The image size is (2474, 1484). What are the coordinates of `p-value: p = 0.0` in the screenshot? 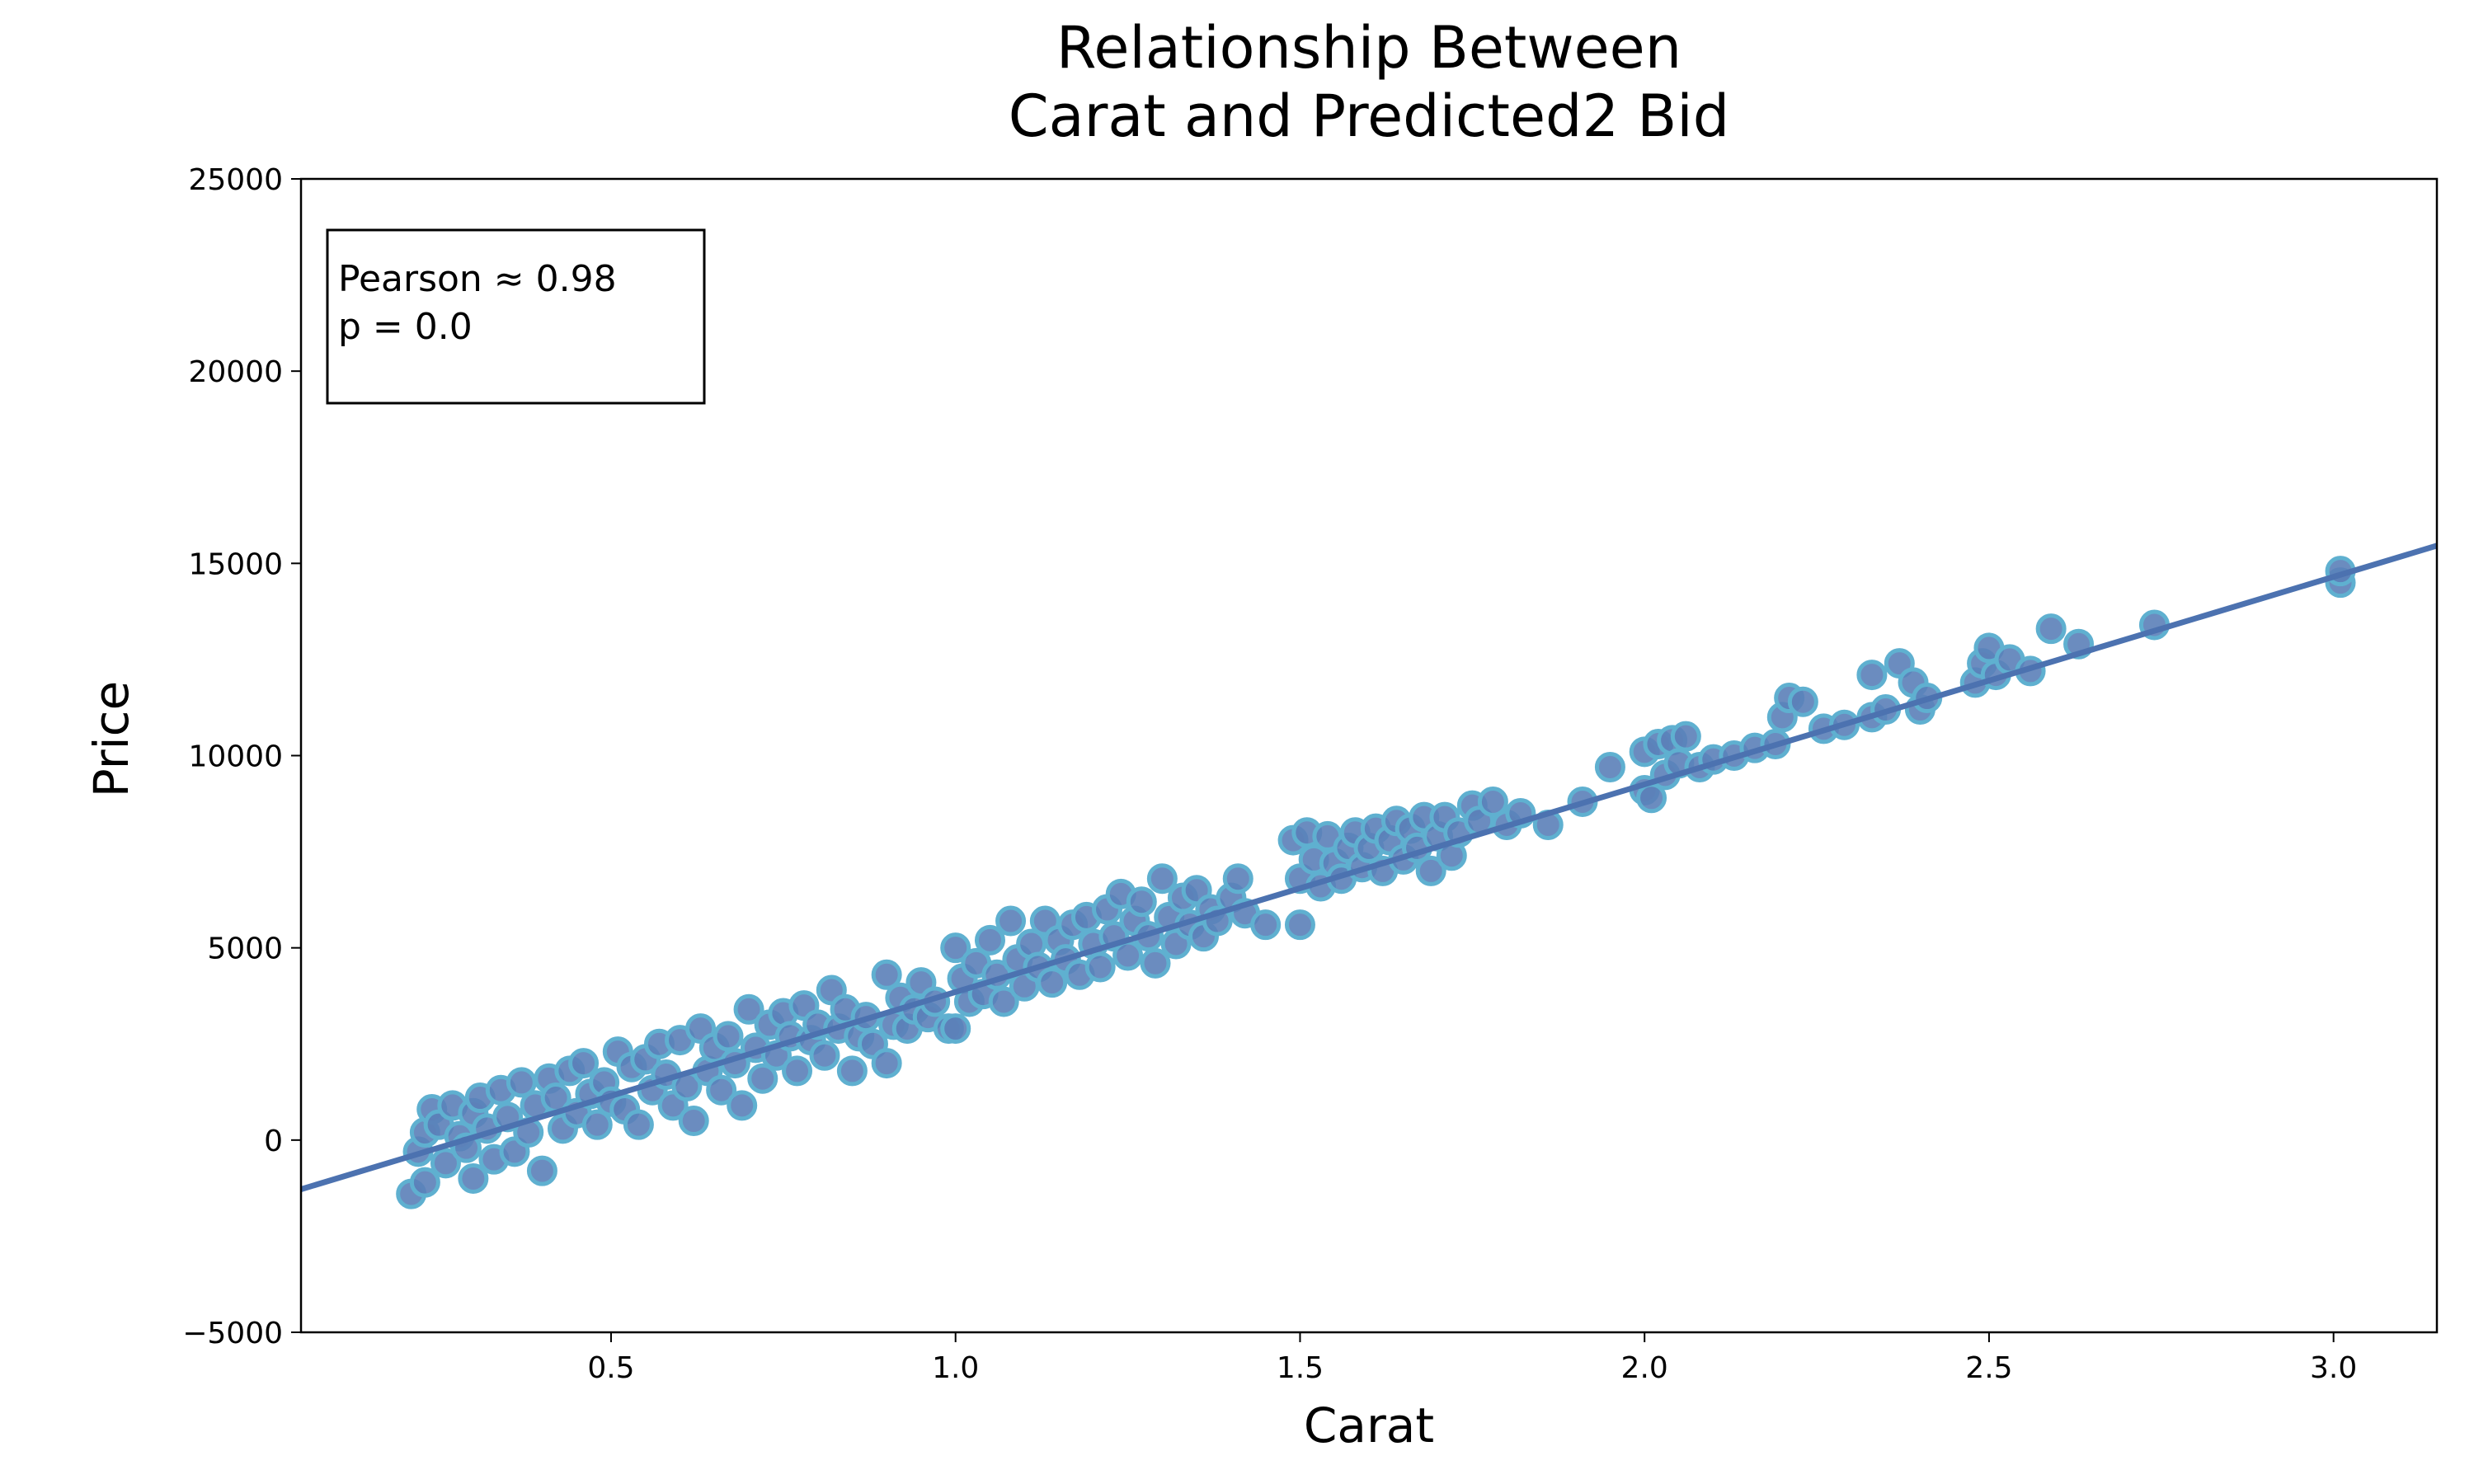 It's located at (405, 327).